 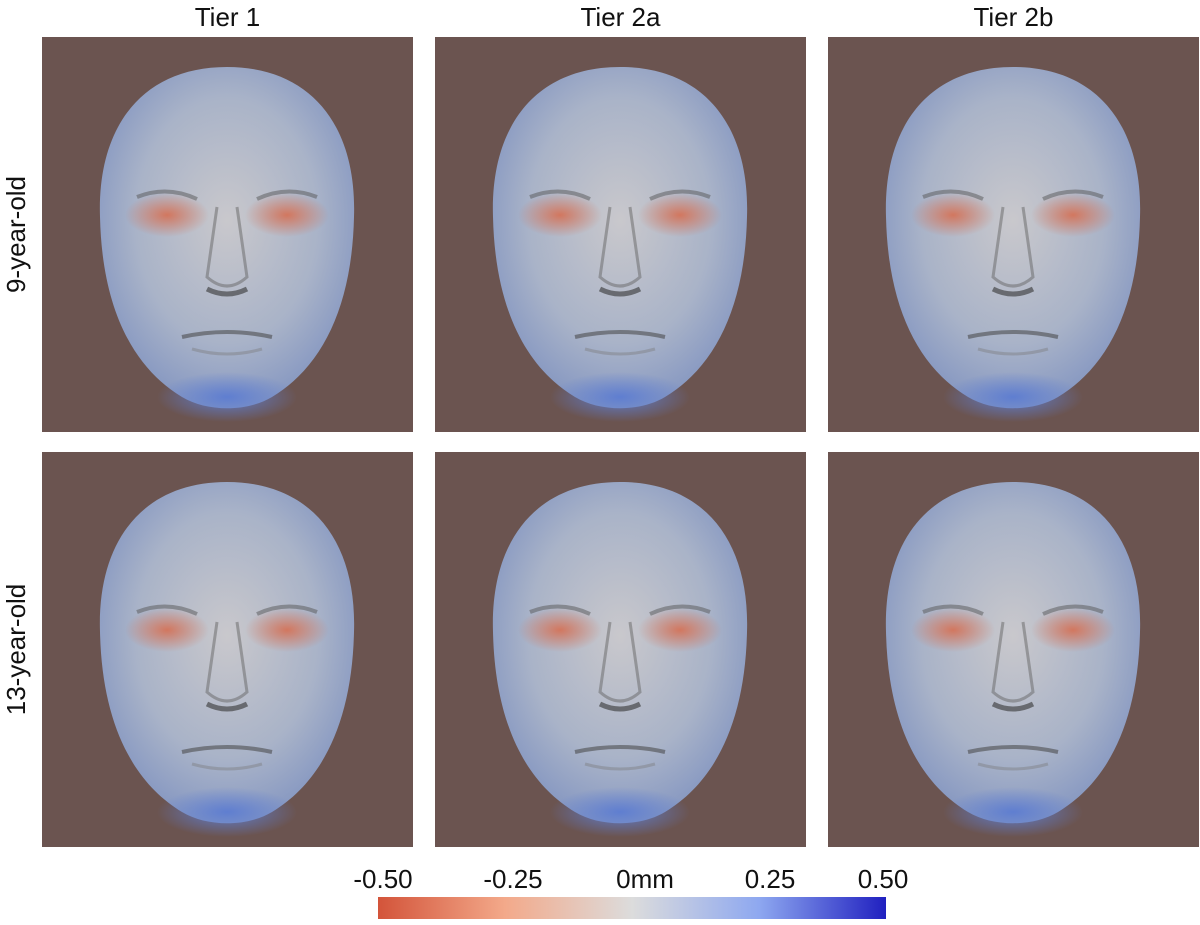 What do you see at coordinates (632, 908) in the screenshot?
I see `colorbar` at bounding box center [632, 908].